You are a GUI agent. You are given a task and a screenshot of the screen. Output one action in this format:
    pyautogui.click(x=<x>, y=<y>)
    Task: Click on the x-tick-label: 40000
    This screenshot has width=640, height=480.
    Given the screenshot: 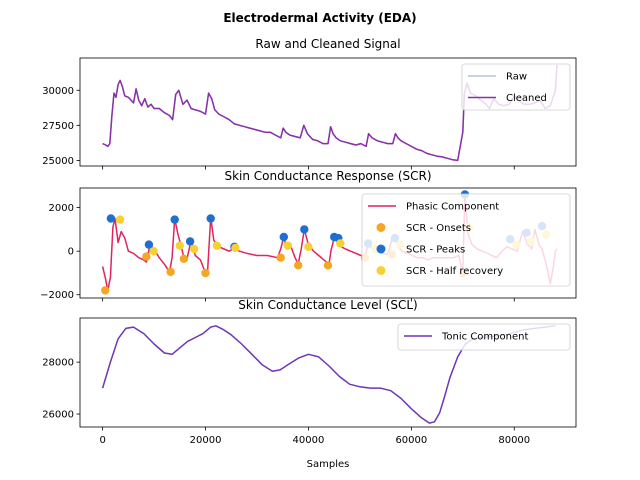 What is the action you would take?
    pyautogui.click(x=309, y=440)
    